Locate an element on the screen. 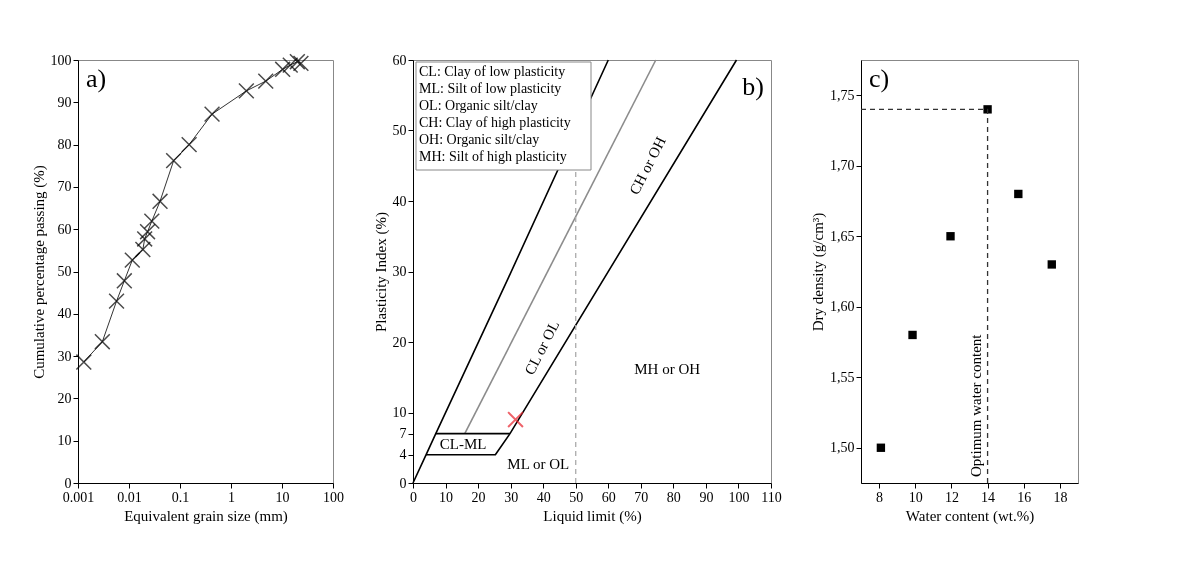 Image resolution: width=1203 pixels, height=569 pixels. annotation: c) is located at coordinates (879, 78).